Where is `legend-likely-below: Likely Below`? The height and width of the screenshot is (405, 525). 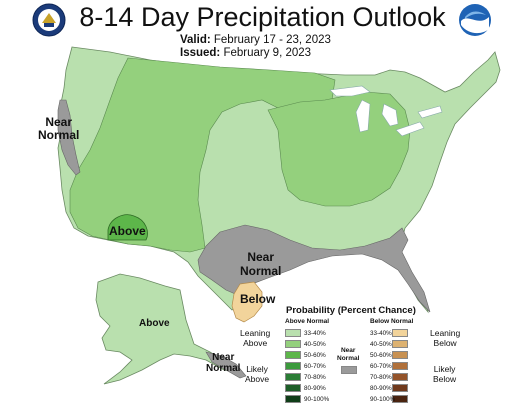
legend-likely-below: Likely Below is located at coordinates (444, 374).